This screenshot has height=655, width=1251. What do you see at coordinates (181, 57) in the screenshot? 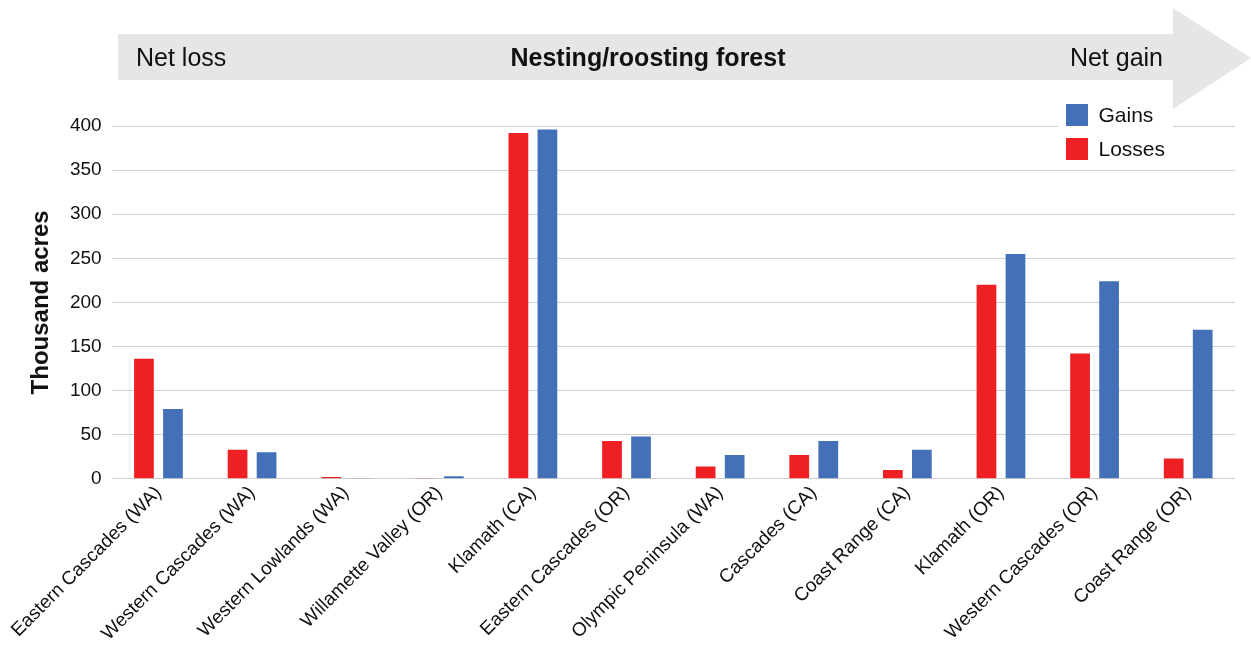
I see `text: Net loss` at bounding box center [181, 57].